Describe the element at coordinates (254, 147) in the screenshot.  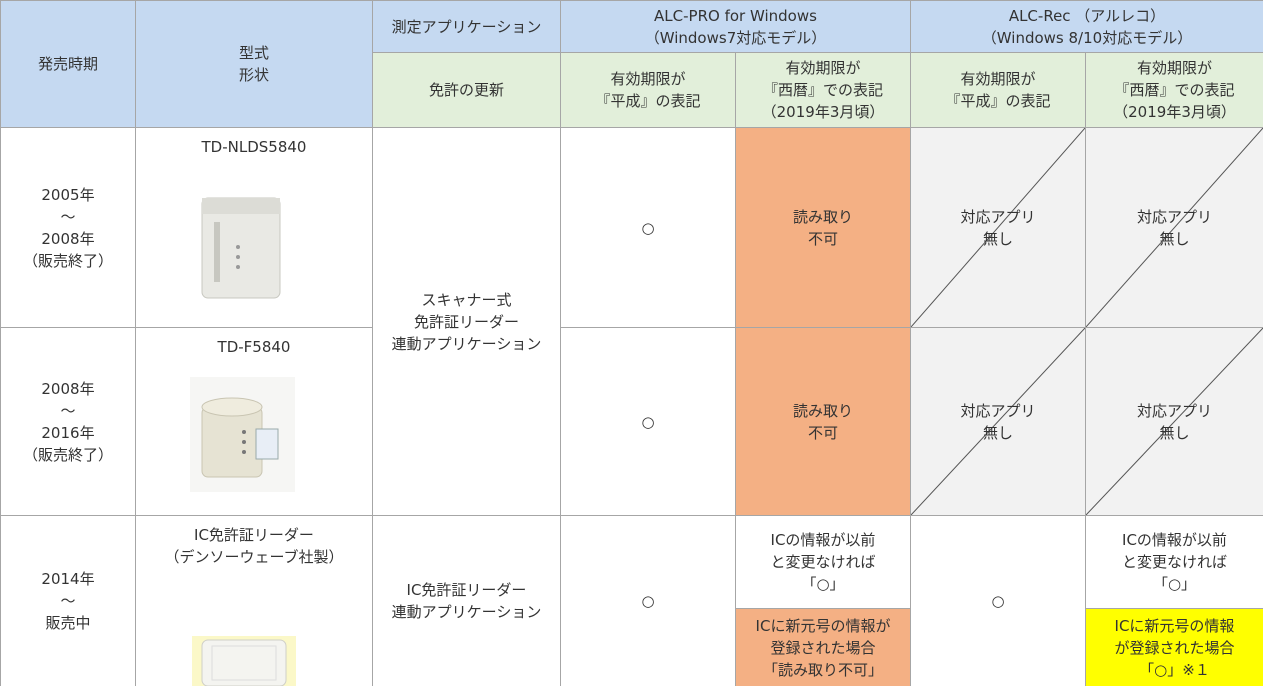
I see `model-cell-text: TD-NLDS5840` at that location.